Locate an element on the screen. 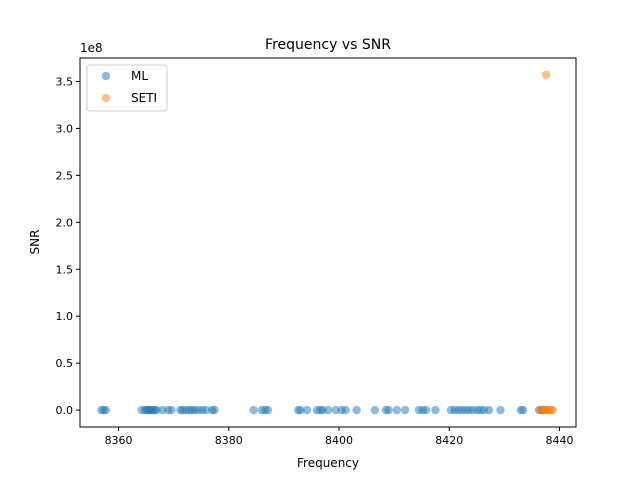  y-tick-label: 2.5 is located at coordinates (65, 175).